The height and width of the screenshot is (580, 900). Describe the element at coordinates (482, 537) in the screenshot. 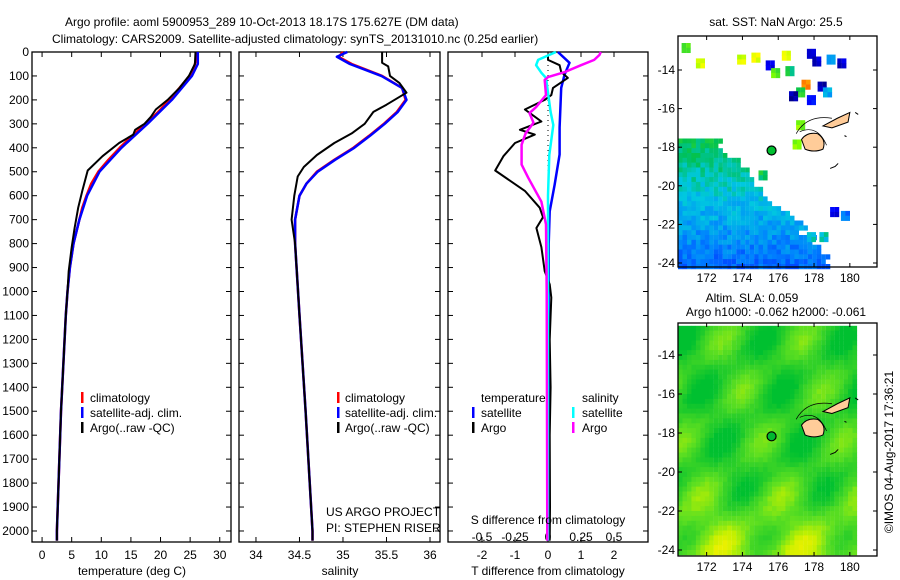

I see `s-tick-label: -0.5` at that location.